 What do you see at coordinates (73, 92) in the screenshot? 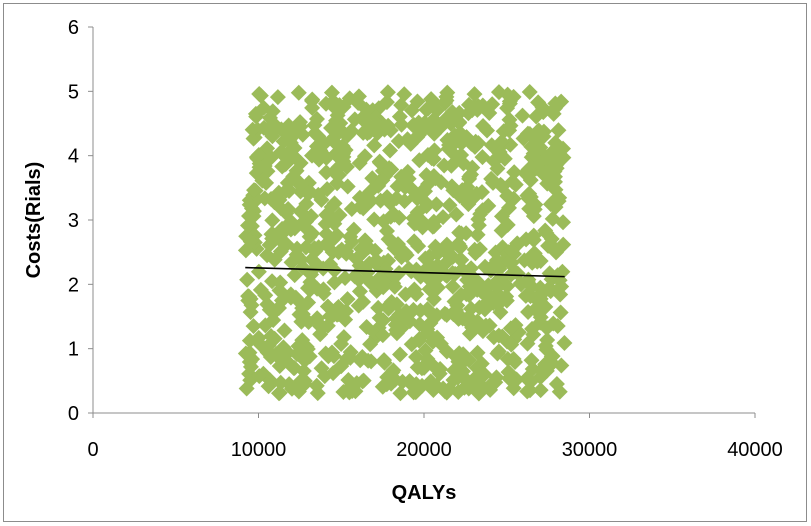
I see `y-tick-label: 5` at bounding box center [73, 92].